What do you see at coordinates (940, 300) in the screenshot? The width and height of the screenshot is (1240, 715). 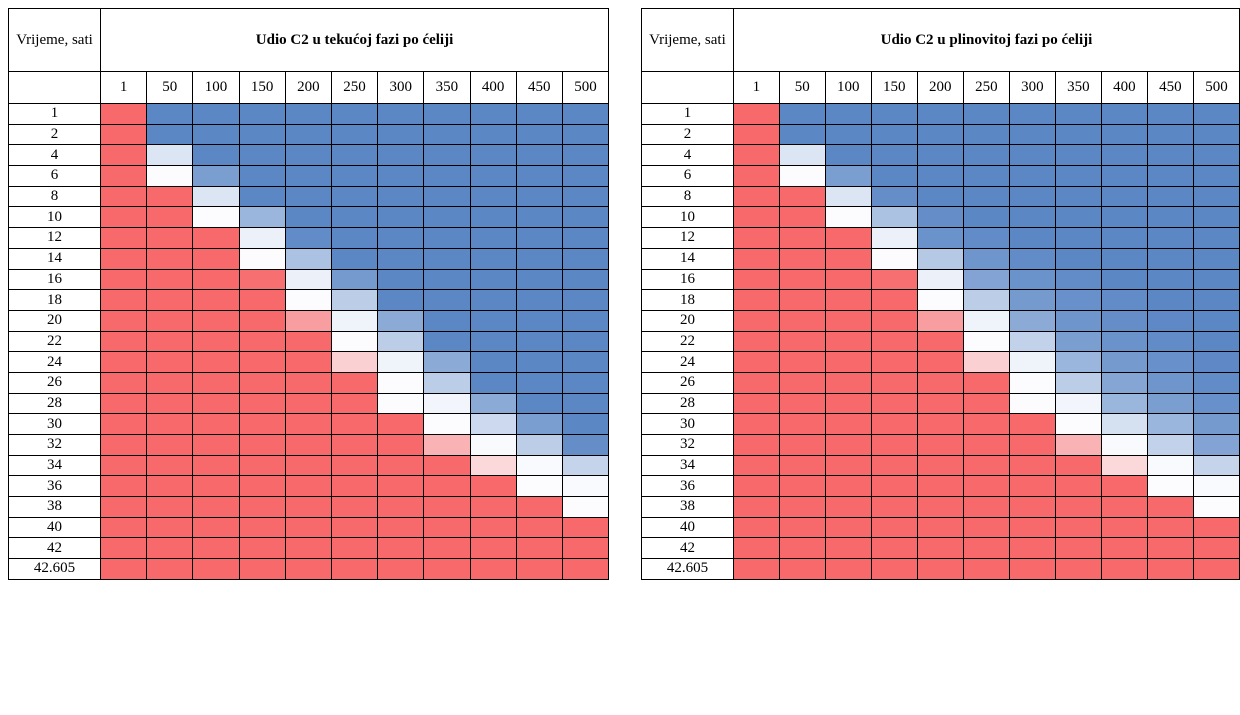 I see `heatmap-row: 18` at bounding box center [940, 300].